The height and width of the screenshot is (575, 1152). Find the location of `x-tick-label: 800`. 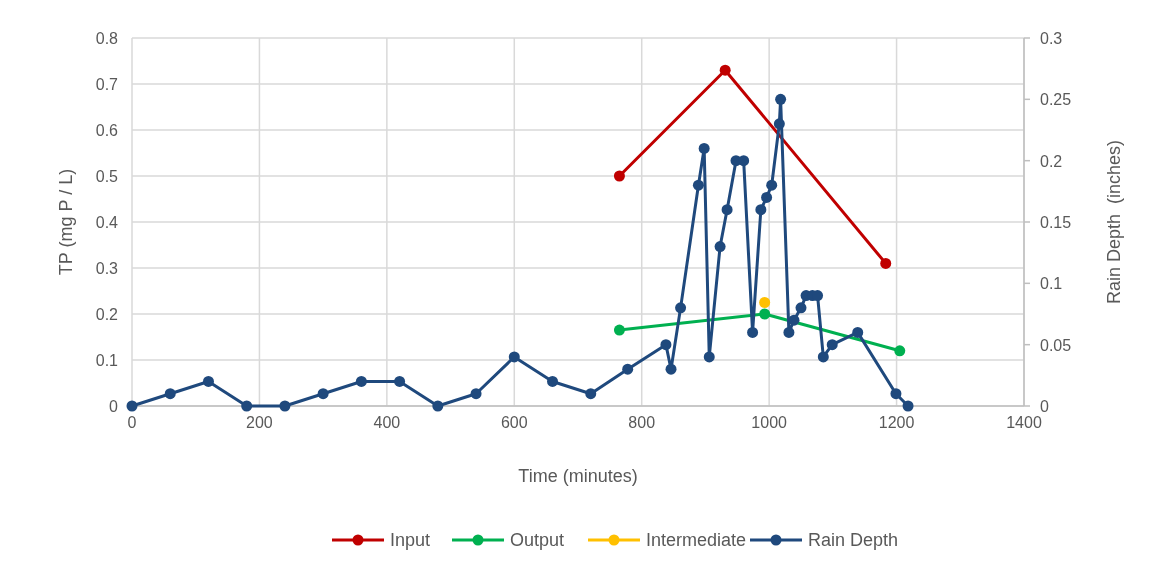

x-tick-label: 800 is located at coordinates (642, 422).